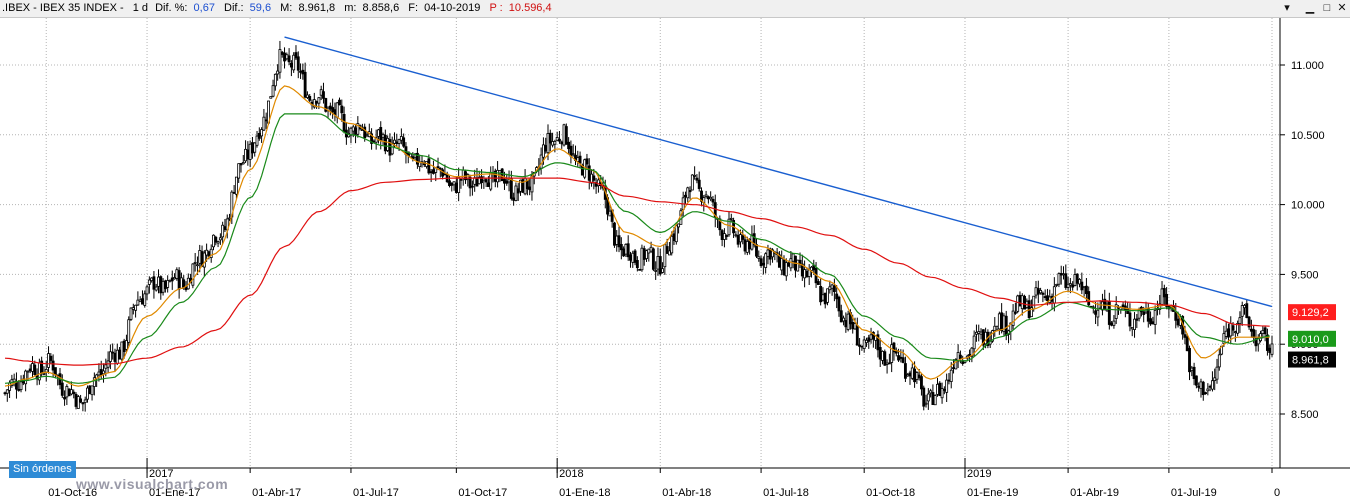  I want to click on x-tick-label: 01-Jul-19, so click(1194, 493).